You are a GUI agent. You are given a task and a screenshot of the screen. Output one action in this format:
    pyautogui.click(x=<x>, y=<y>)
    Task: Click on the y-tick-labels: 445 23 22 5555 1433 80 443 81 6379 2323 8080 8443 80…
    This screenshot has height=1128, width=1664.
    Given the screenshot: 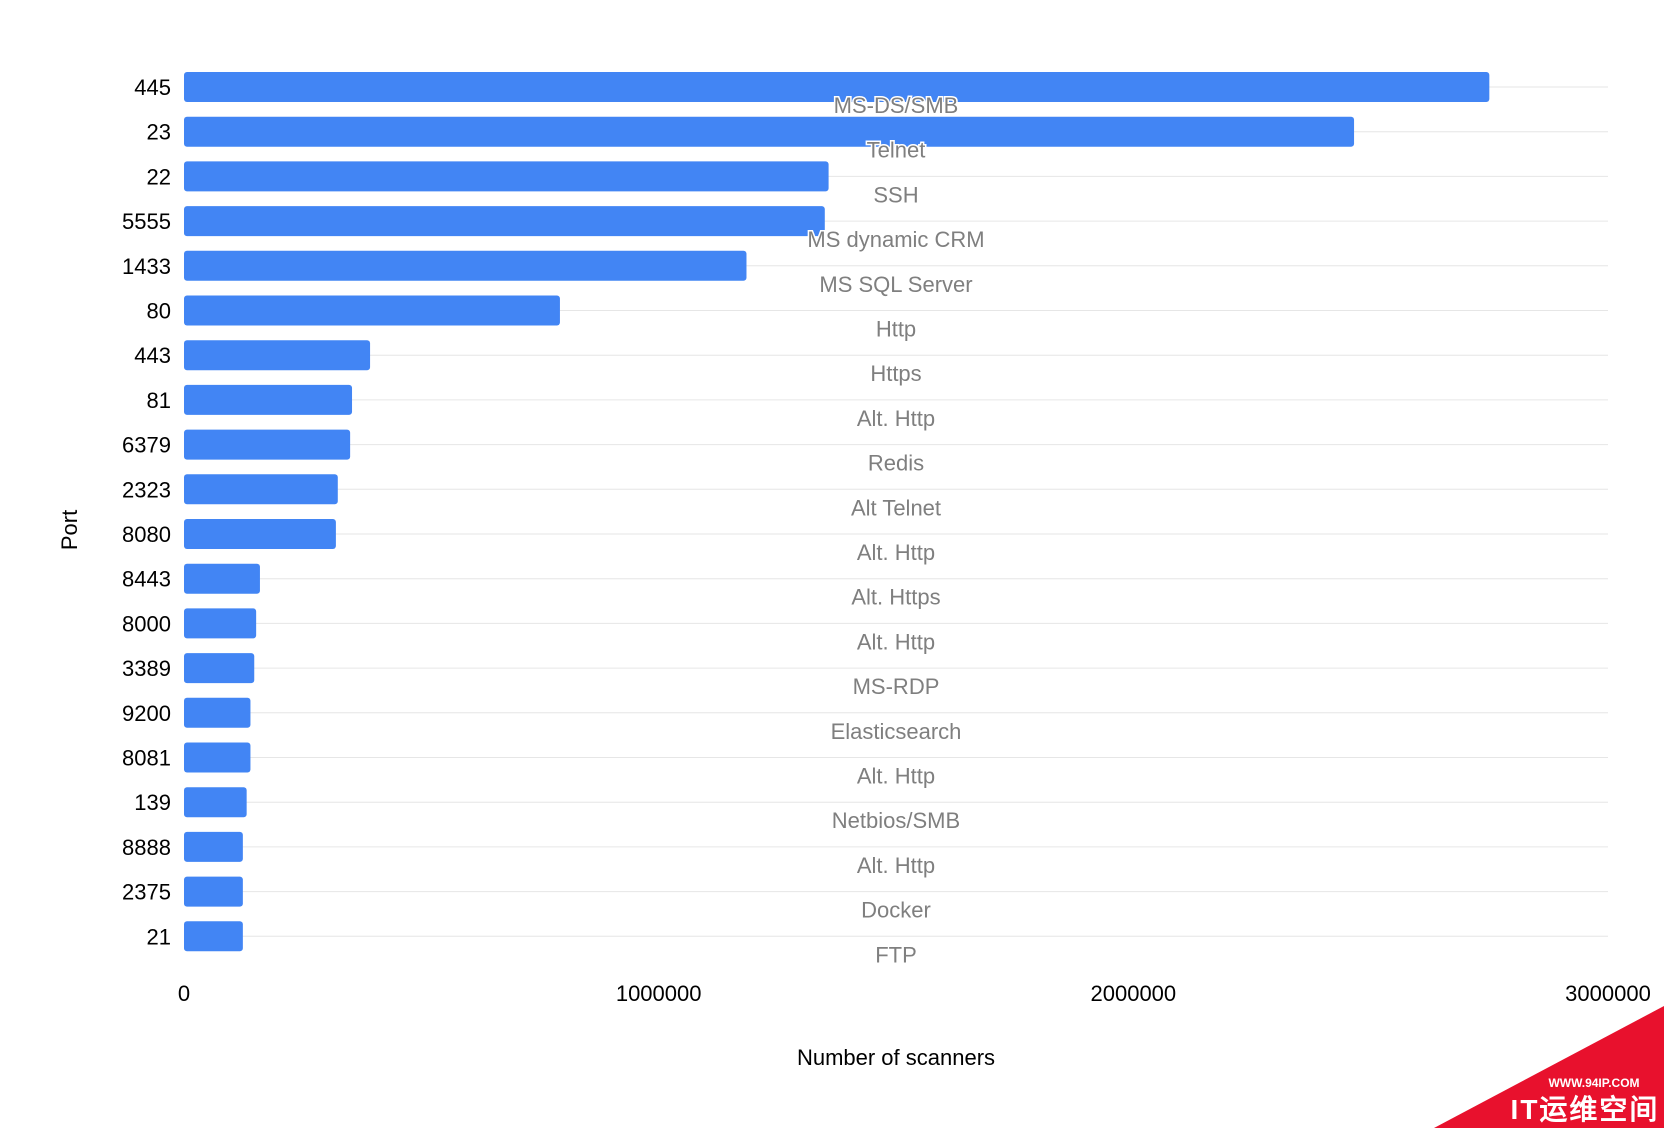 What is the action you would take?
    pyautogui.click(x=146, y=512)
    